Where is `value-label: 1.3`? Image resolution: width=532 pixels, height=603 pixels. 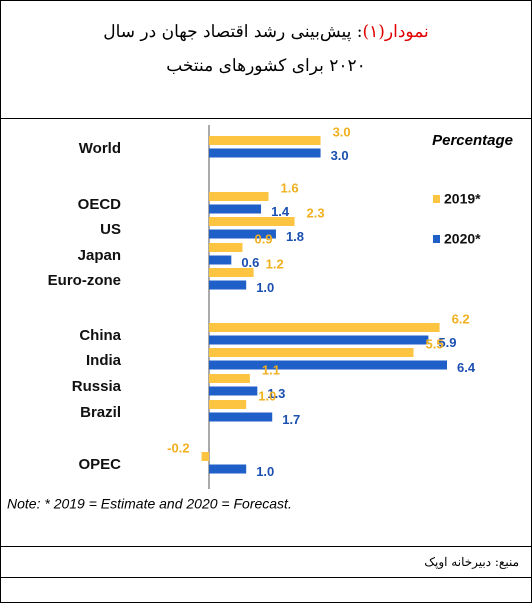
value-label: 1.3 is located at coordinates (276, 393).